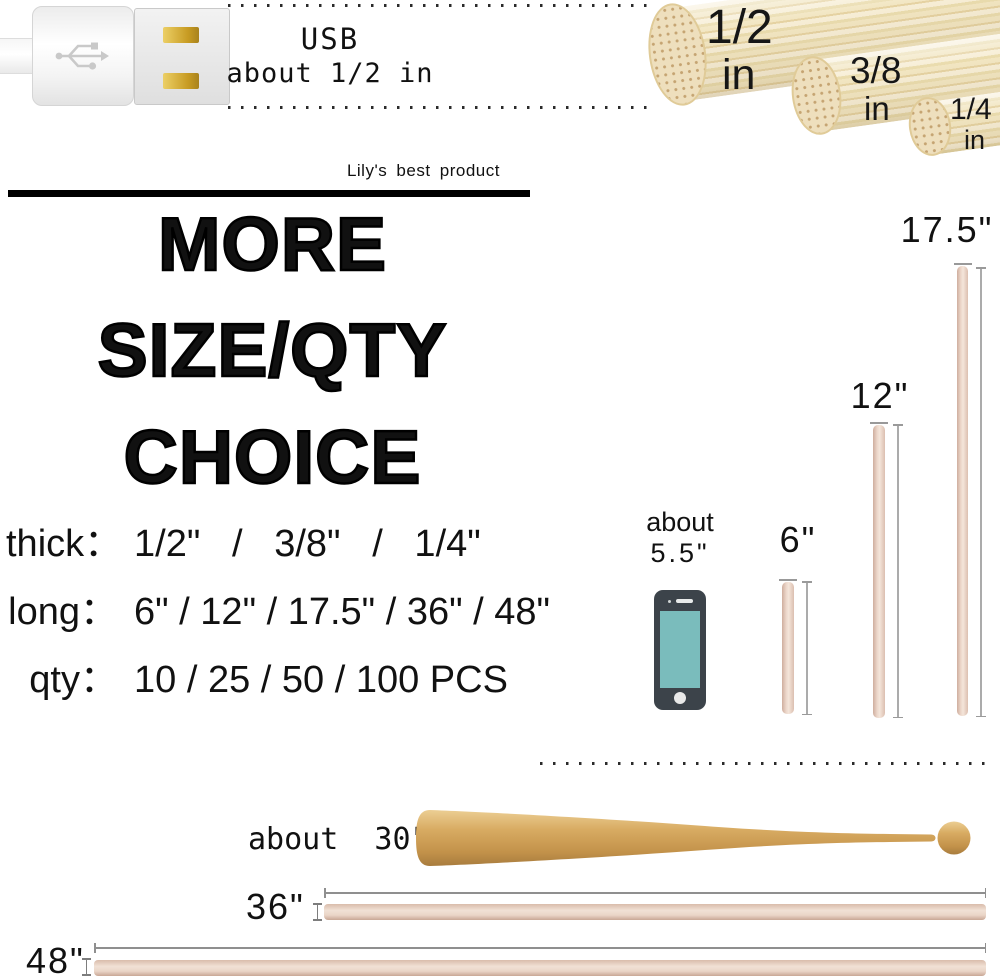 The width and height of the screenshot is (1000, 979). Describe the element at coordinates (342, 612) in the screenshot. I see `spec-long-value: 6" / 12" / 17.5" / 36" / 48"` at that location.